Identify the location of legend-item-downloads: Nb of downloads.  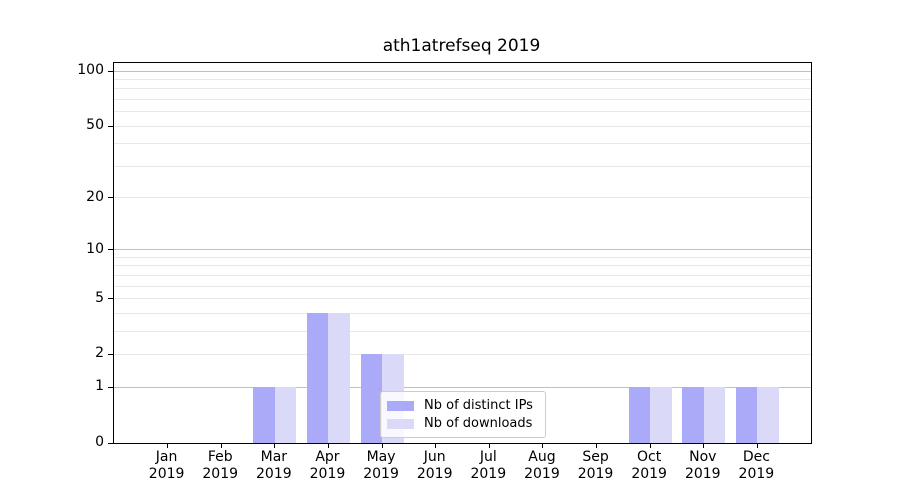
(463, 423).